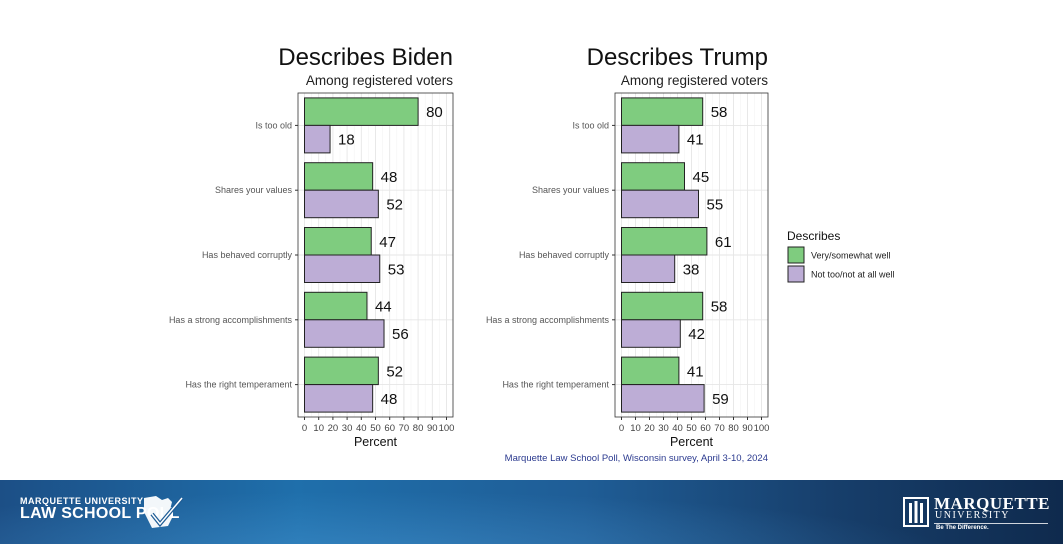 Image resolution: width=1063 pixels, height=544 pixels. Describe the element at coordinates (396, 269) in the screenshot. I see `data-label: 53` at that location.